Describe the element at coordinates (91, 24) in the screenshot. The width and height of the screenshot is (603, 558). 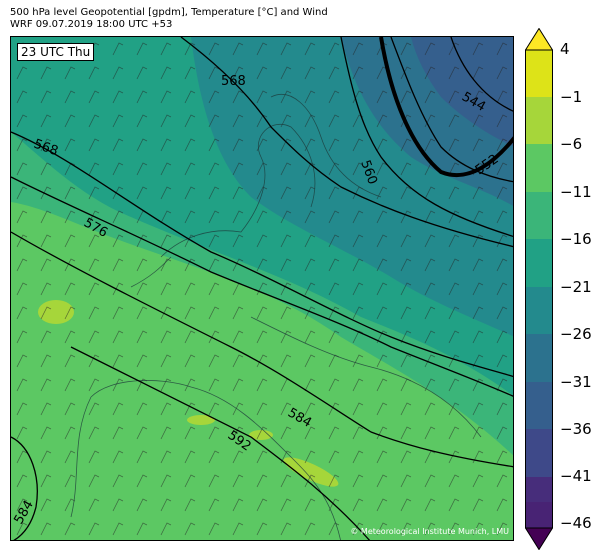
I see `title-line-2: WRF 09.07.2019 18:00 UTC +53` at that location.